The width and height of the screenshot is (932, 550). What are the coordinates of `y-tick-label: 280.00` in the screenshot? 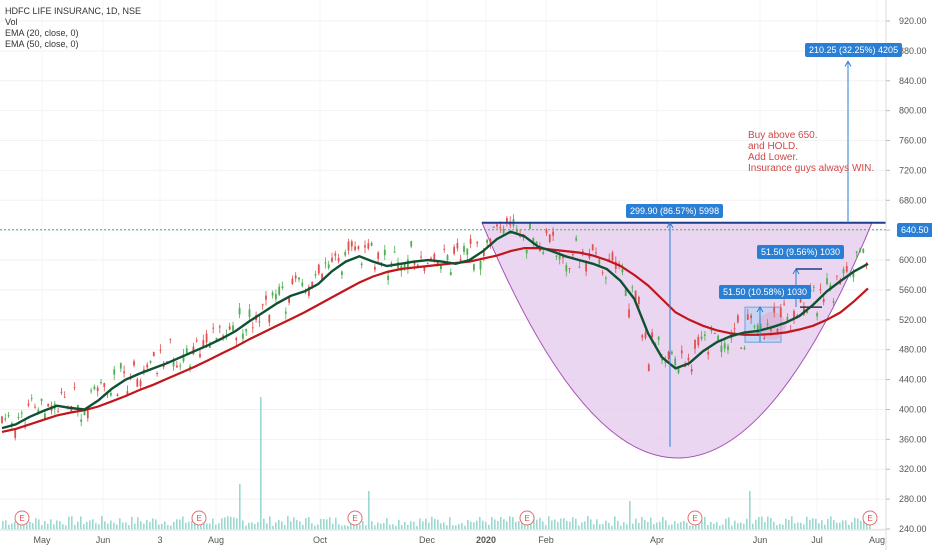 It's located at (913, 499).